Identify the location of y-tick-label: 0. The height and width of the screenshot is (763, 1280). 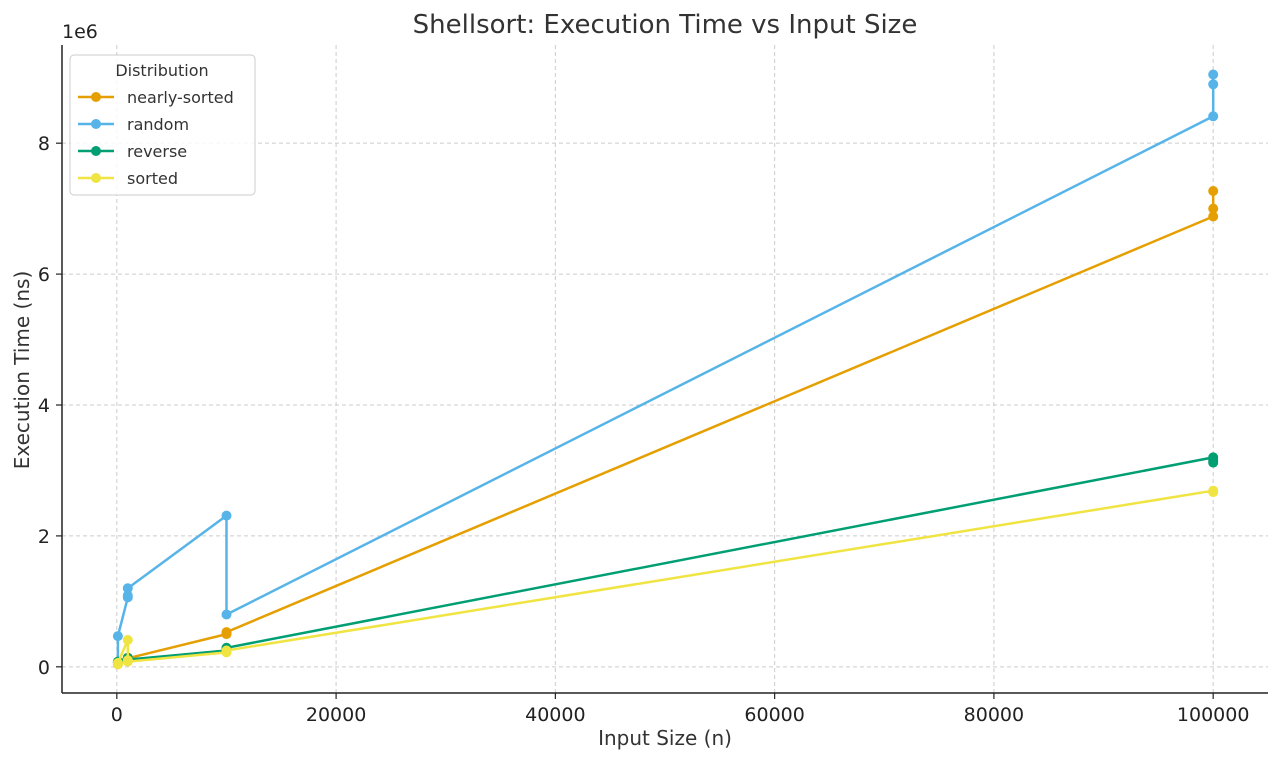
(44, 668).